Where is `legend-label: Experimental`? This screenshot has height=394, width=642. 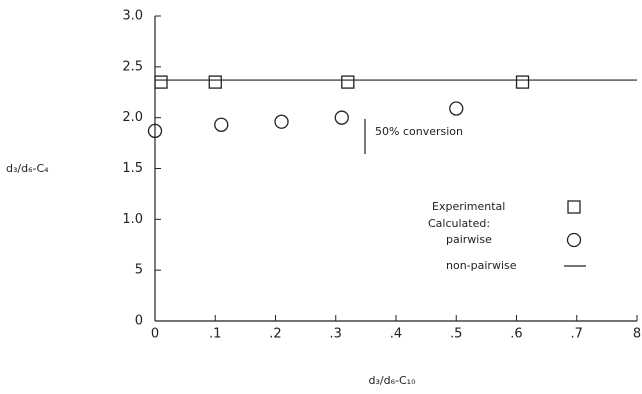
legend-label: Experimental is located at coordinates (468, 206).